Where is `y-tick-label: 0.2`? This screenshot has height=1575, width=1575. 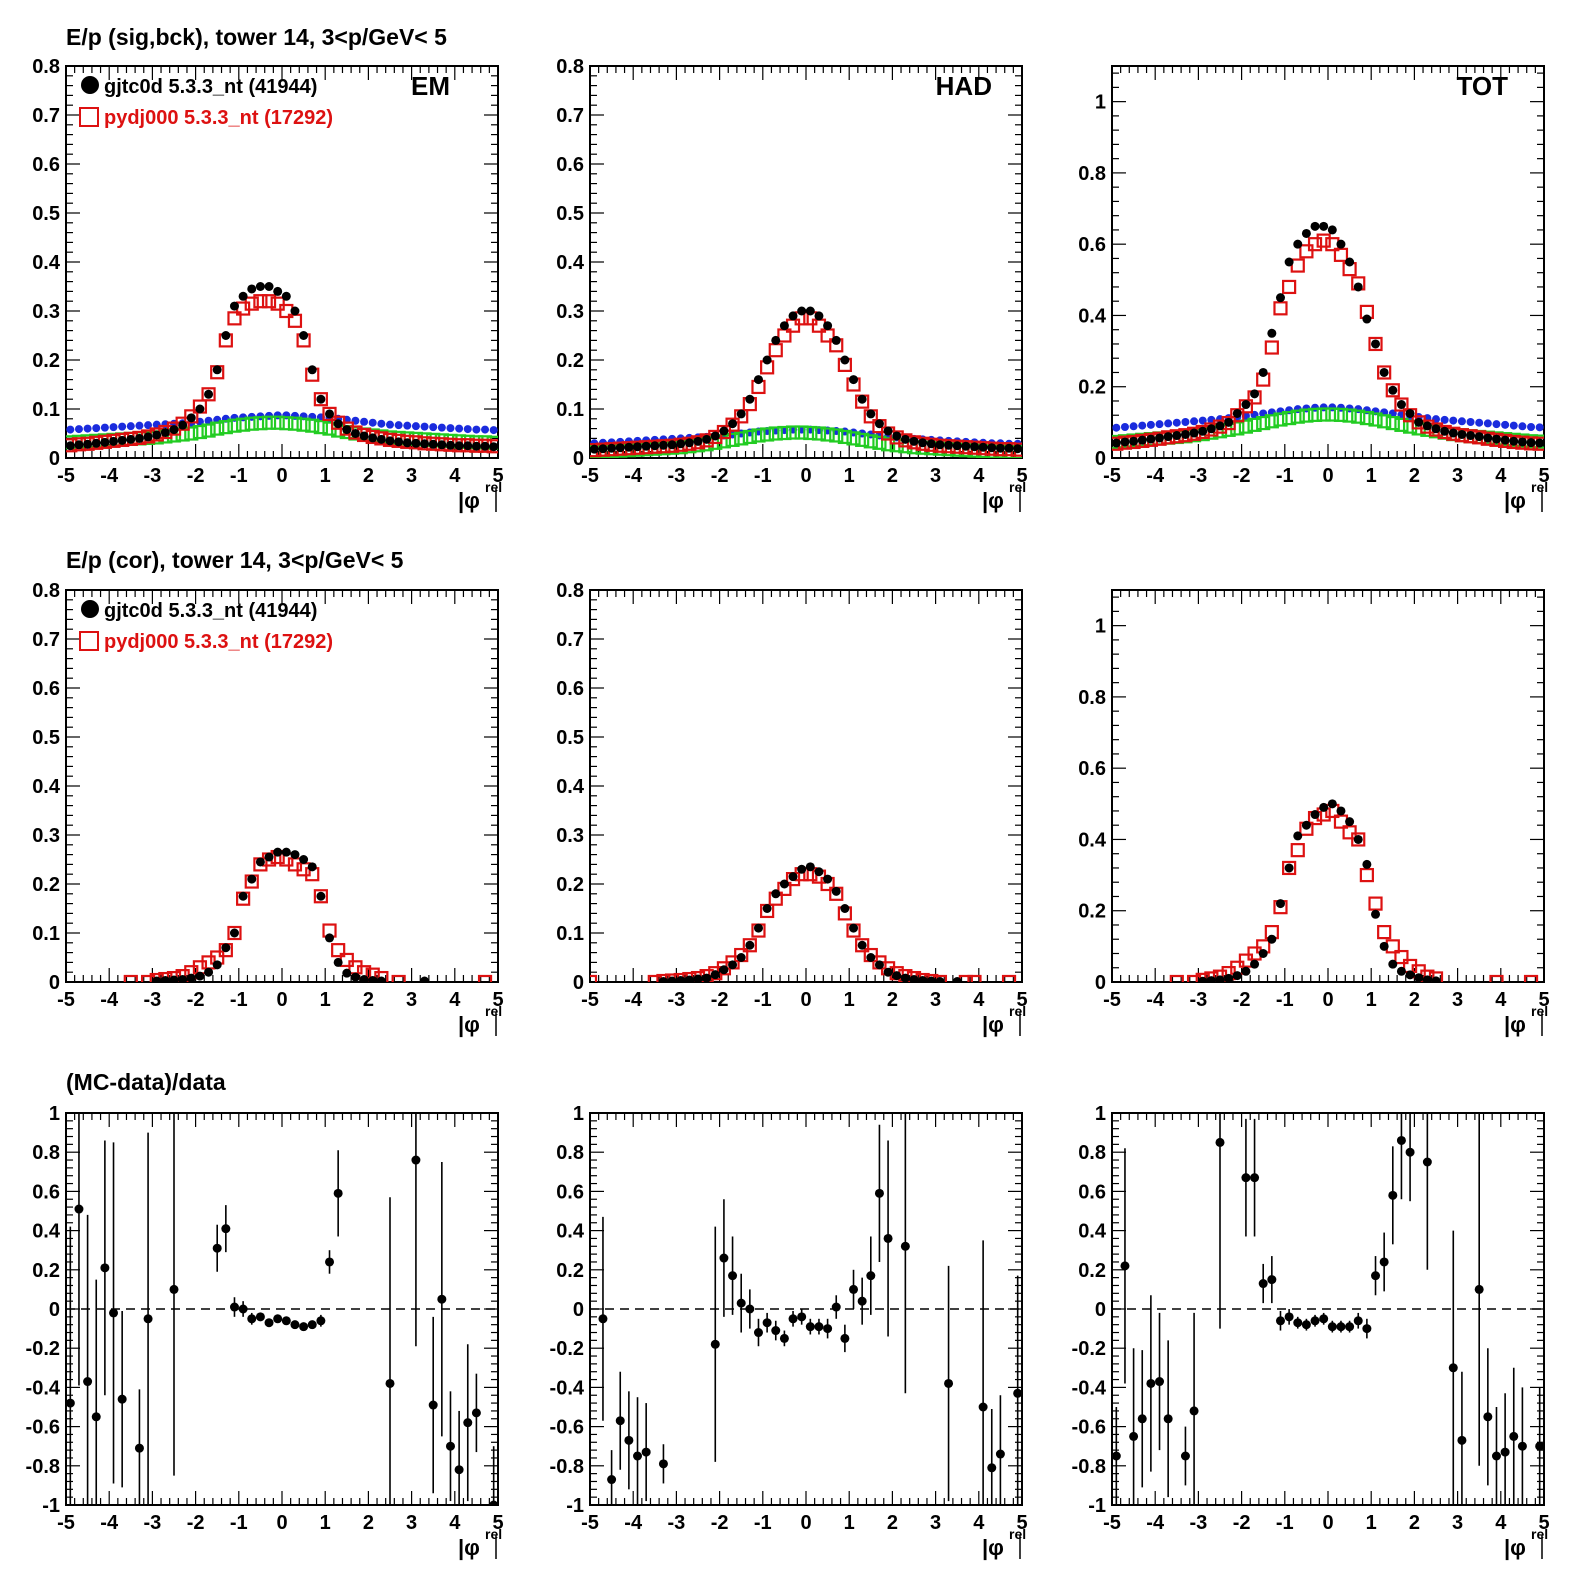 y-tick-label: 0.2 is located at coordinates (46, 1271).